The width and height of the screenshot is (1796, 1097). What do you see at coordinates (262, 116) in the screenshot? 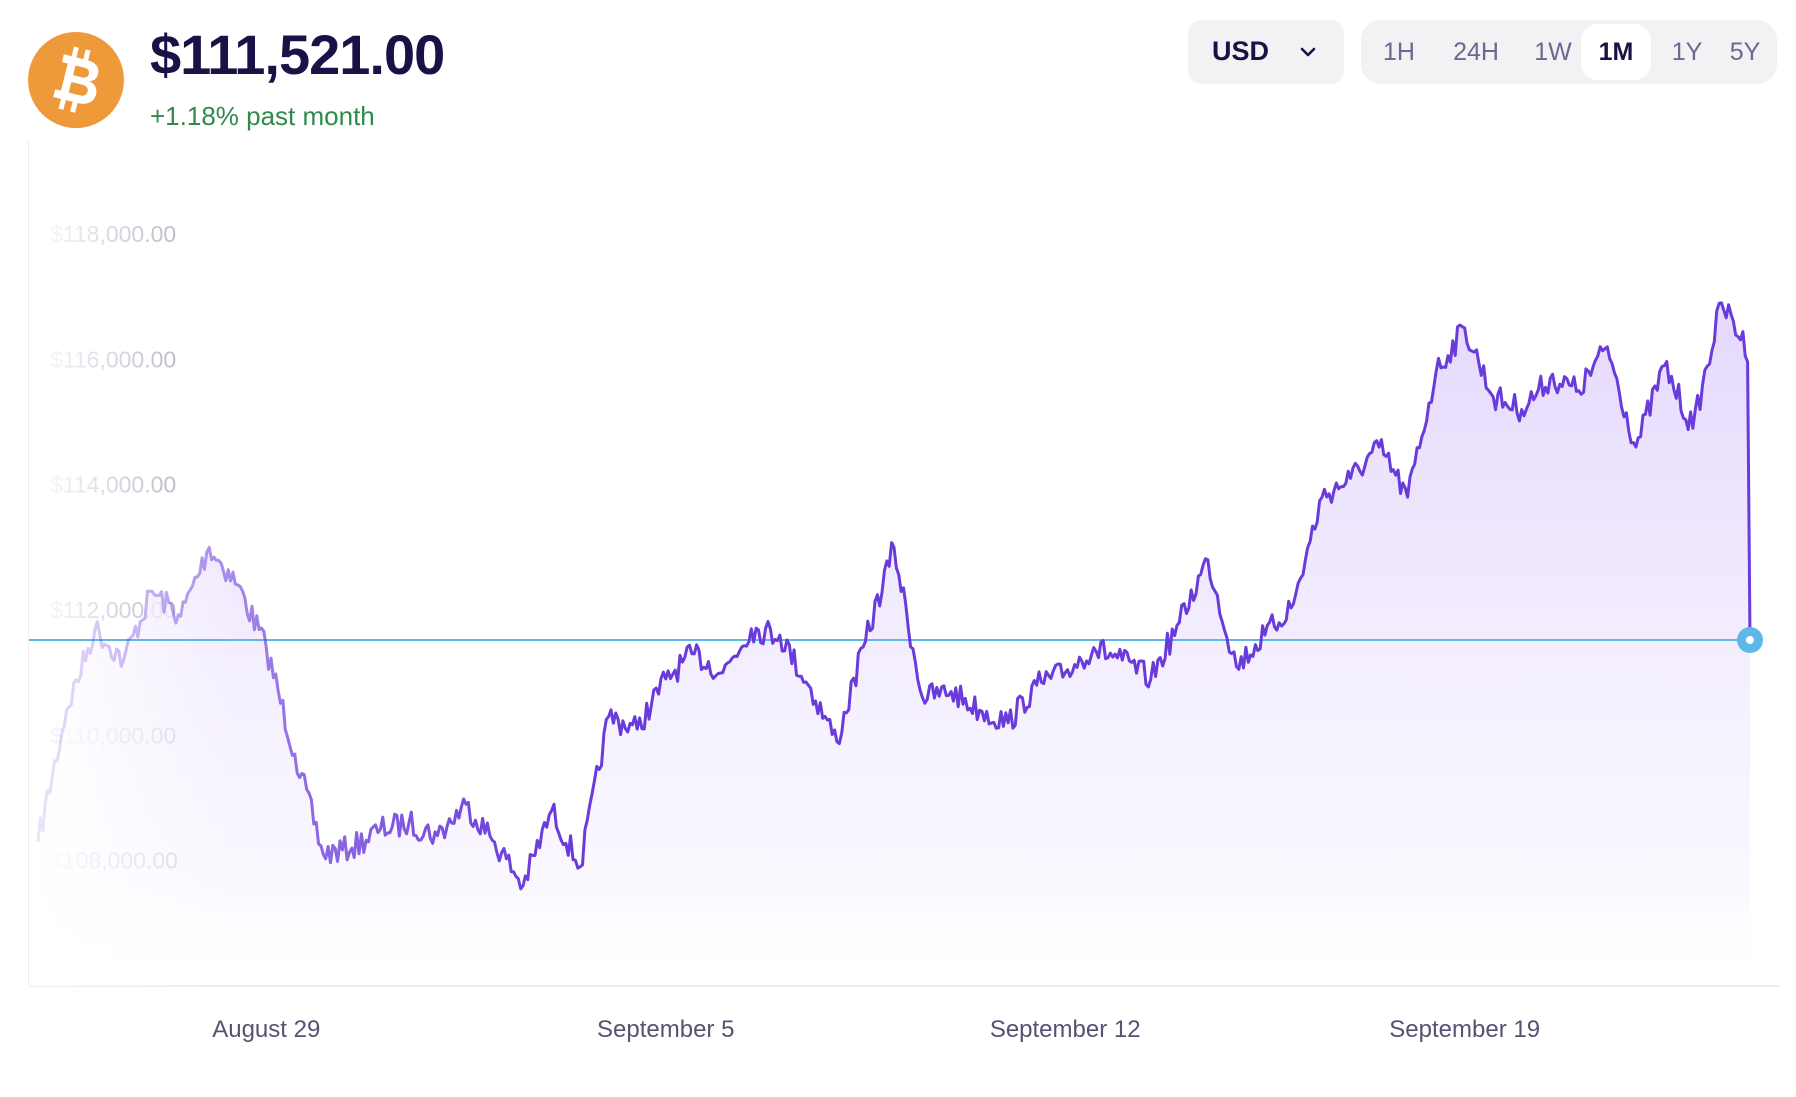
I see `price-change: +1.18% past month` at bounding box center [262, 116].